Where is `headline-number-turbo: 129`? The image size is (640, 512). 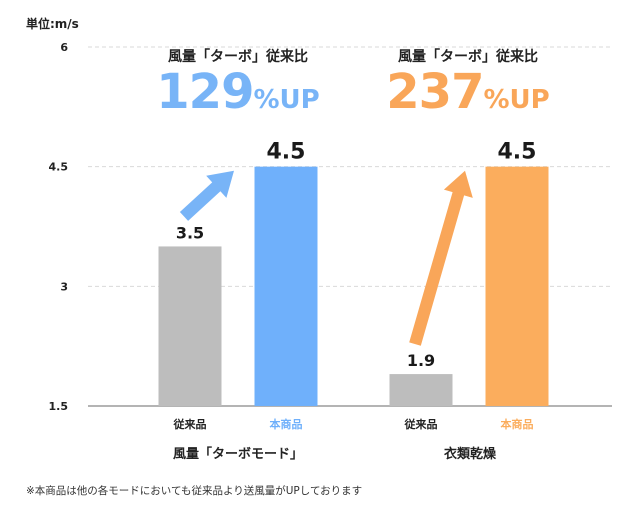 headline-number-turbo: 129 is located at coordinates (205, 92).